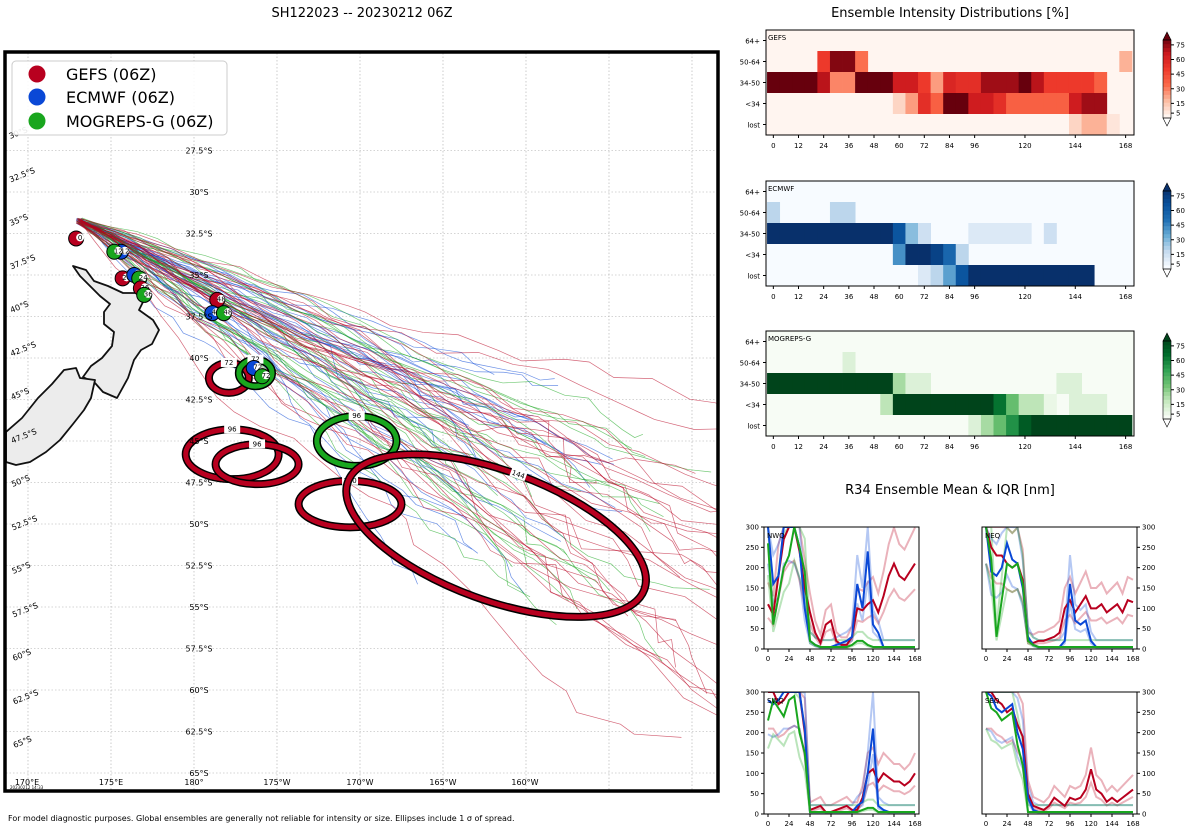 This screenshot has width=1200, height=840. Describe the element at coordinates (974, 146) in the screenshot. I see `heatmap-x-tick-label: 96` at that location.